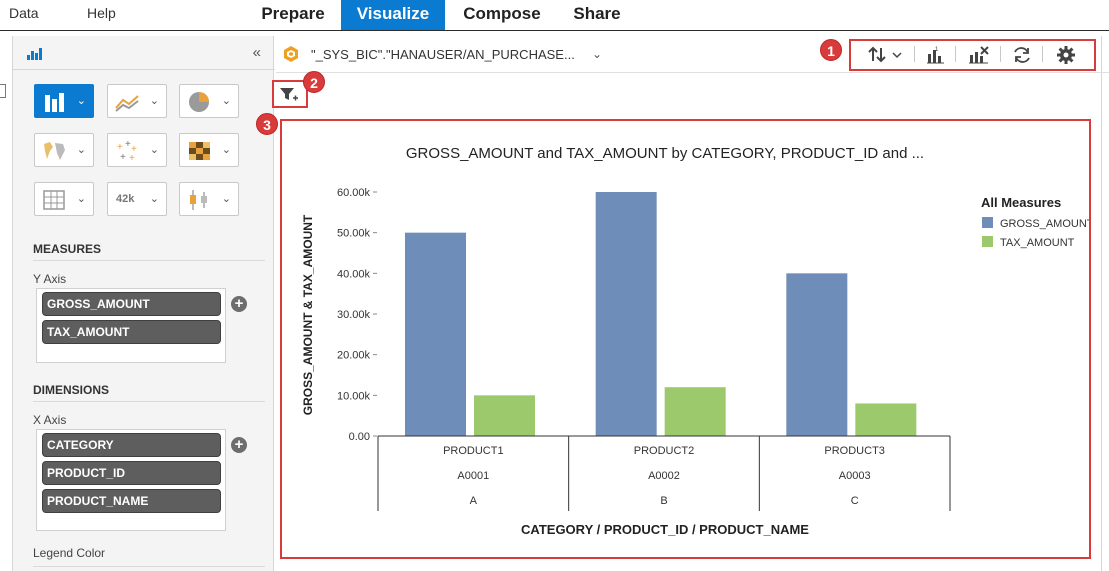 The image size is (1109, 571). Describe the element at coordinates (125, 199) in the screenshot. I see `numeric-point-icon: 42k` at that location.